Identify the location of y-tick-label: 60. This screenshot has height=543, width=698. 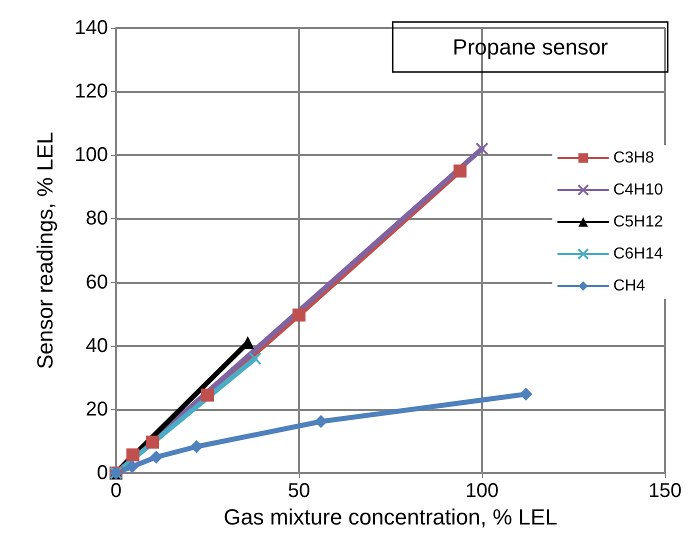
(97, 282).